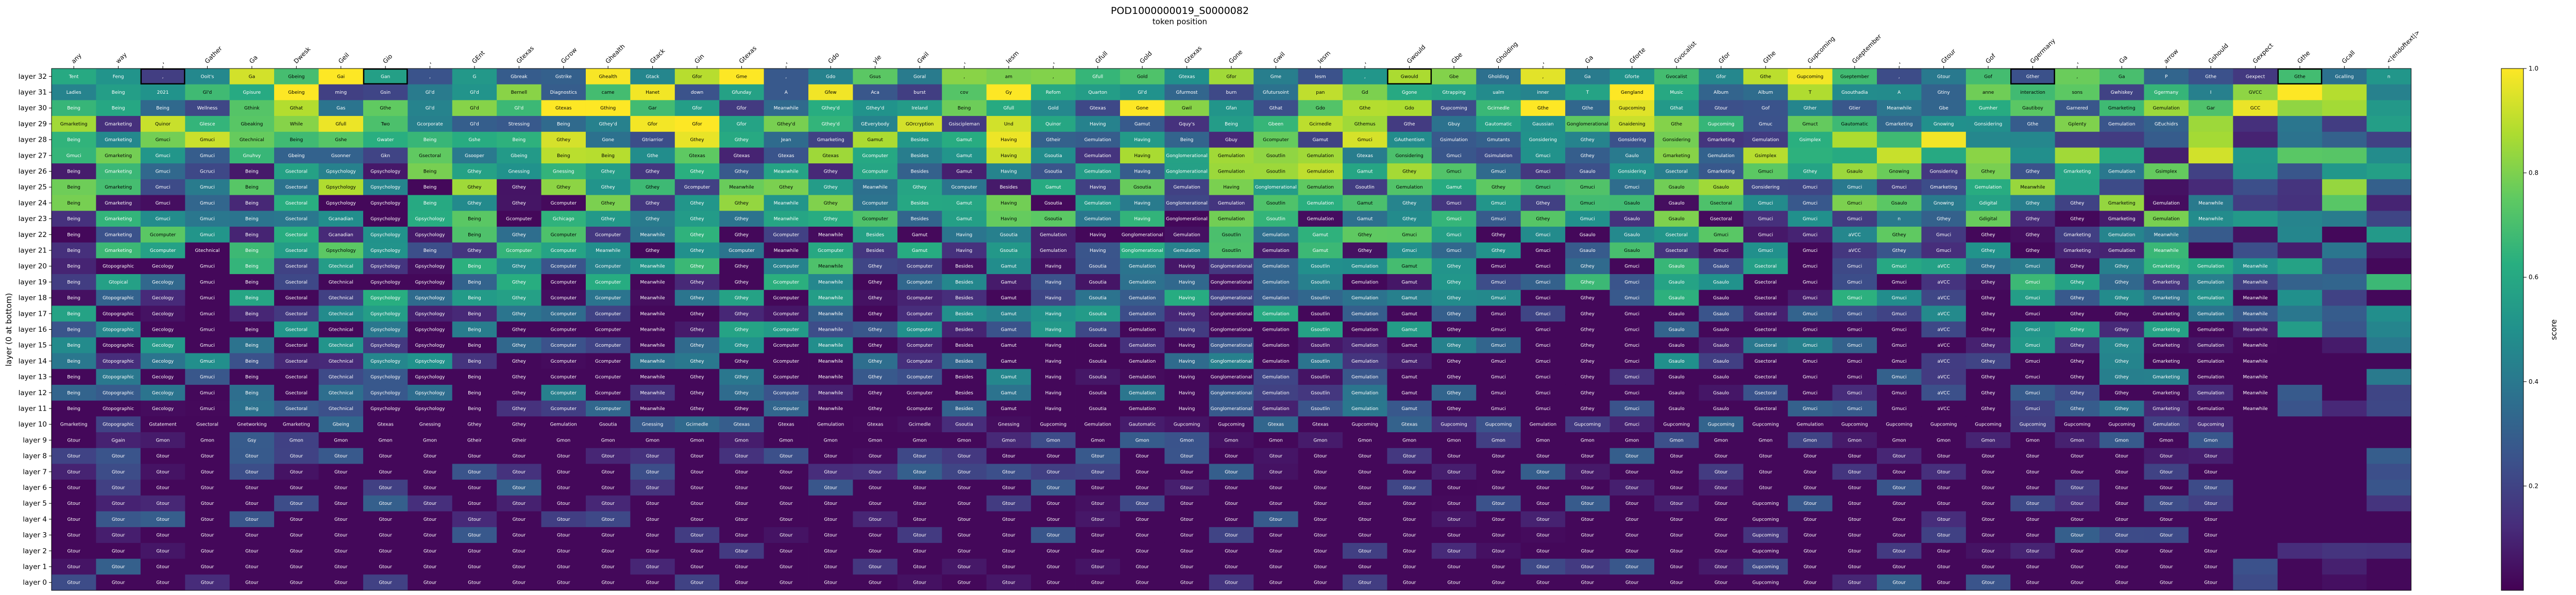 The height and width of the screenshot is (595, 2576). What do you see at coordinates (118, 440) in the screenshot?
I see `cell-label: Ggain` at bounding box center [118, 440].